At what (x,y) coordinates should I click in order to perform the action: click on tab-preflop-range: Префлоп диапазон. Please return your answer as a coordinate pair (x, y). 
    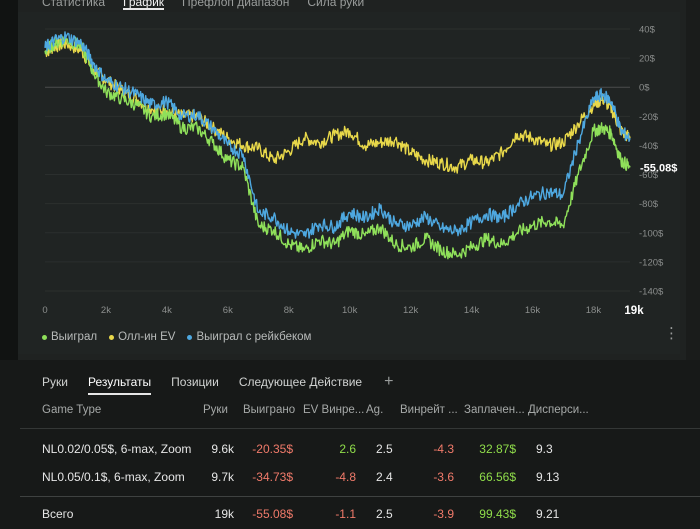
    Looking at the image, I should click on (236, 4).